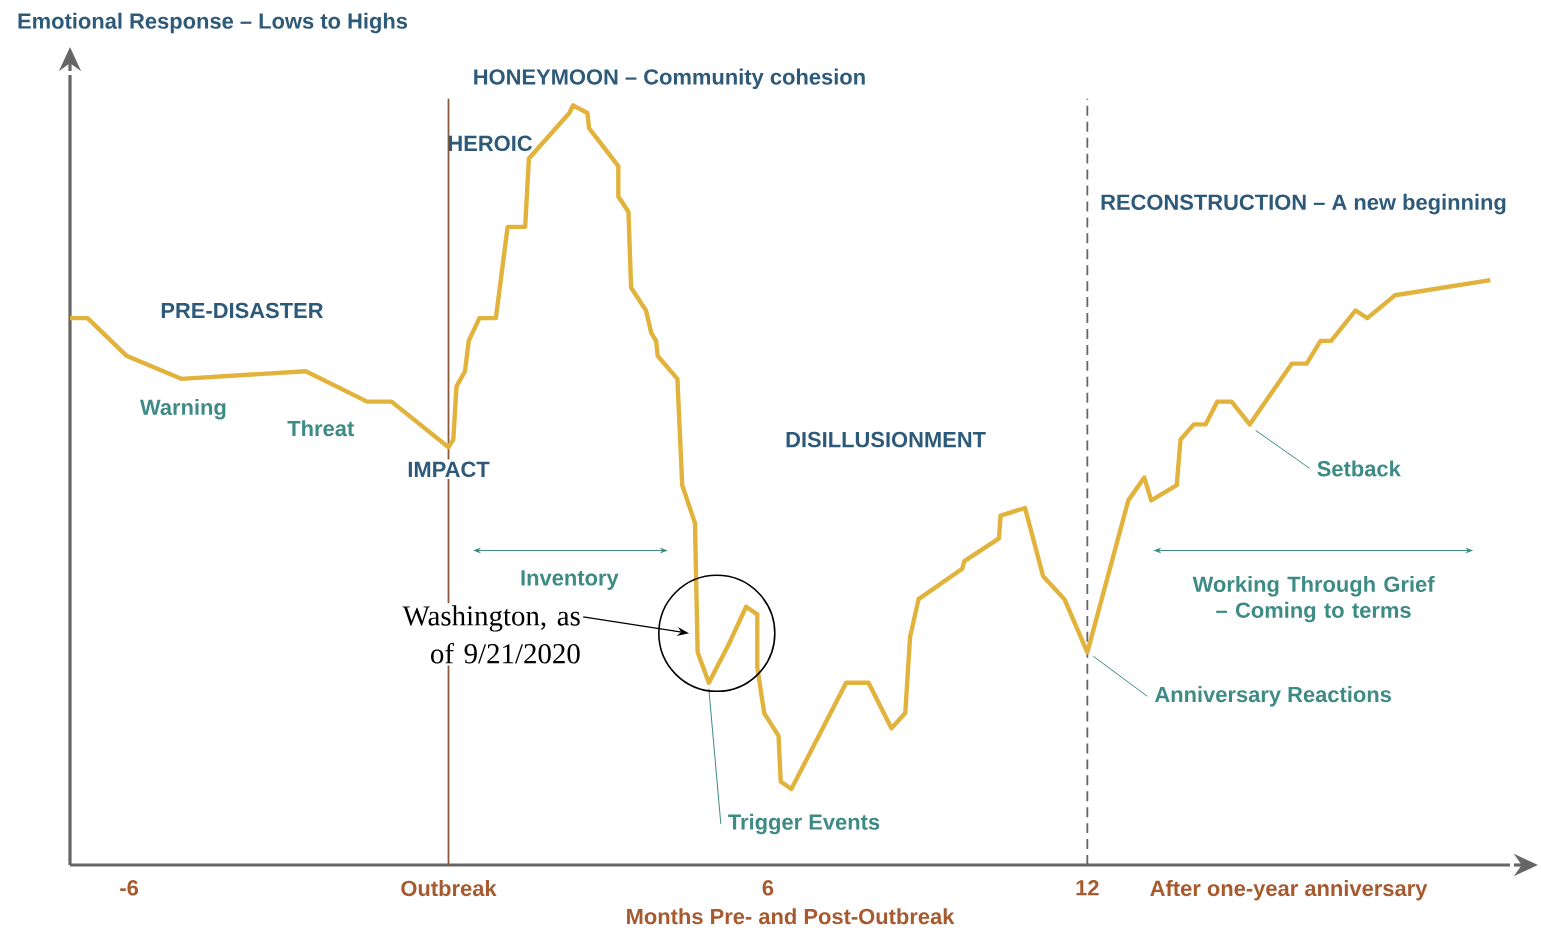 The width and height of the screenshot is (1541, 945). I want to click on annotation: RECONSTRUCTION – A new beginning, so click(1303, 204).